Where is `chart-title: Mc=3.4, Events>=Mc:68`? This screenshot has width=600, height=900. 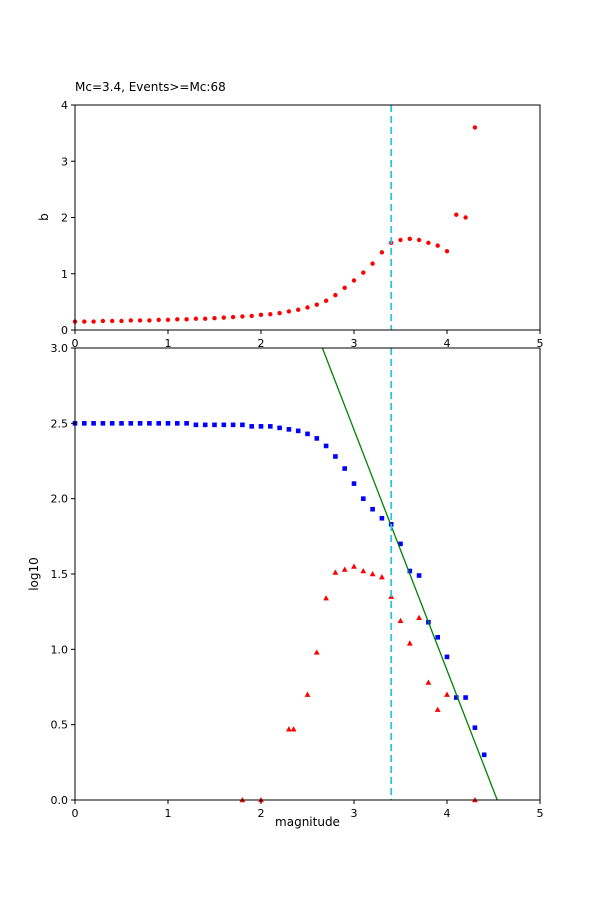
chart-title: Mc=3.4, Events>=Mc:68 is located at coordinates (150, 87).